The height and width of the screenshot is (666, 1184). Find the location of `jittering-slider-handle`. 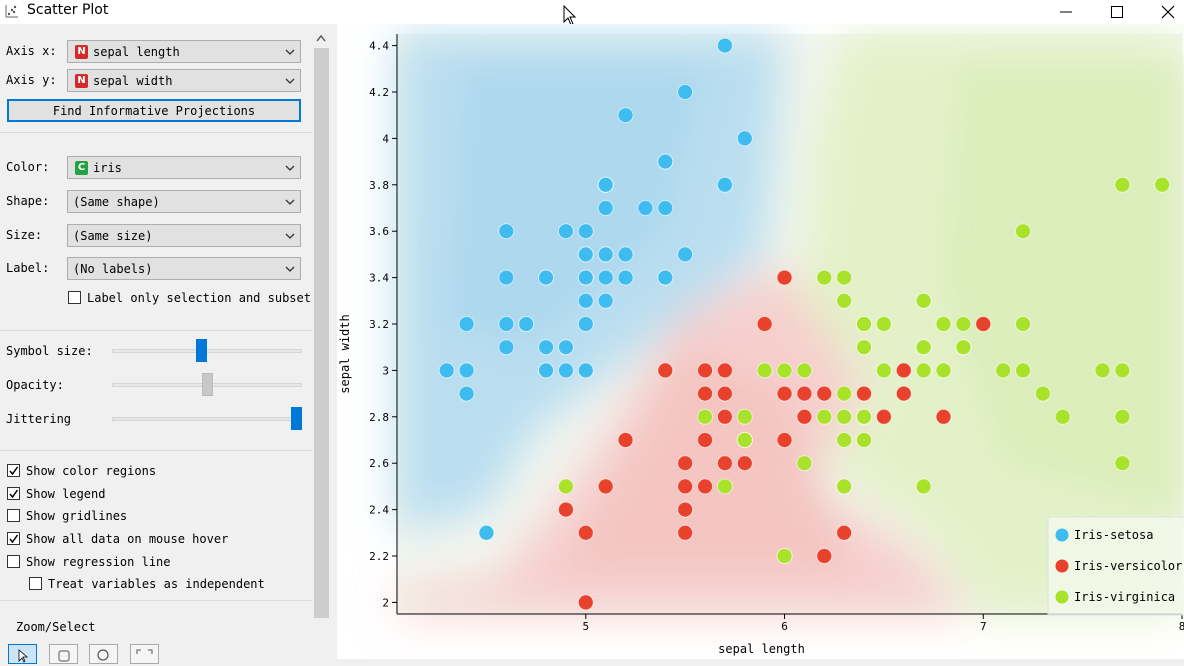

jittering-slider-handle is located at coordinates (296, 418).